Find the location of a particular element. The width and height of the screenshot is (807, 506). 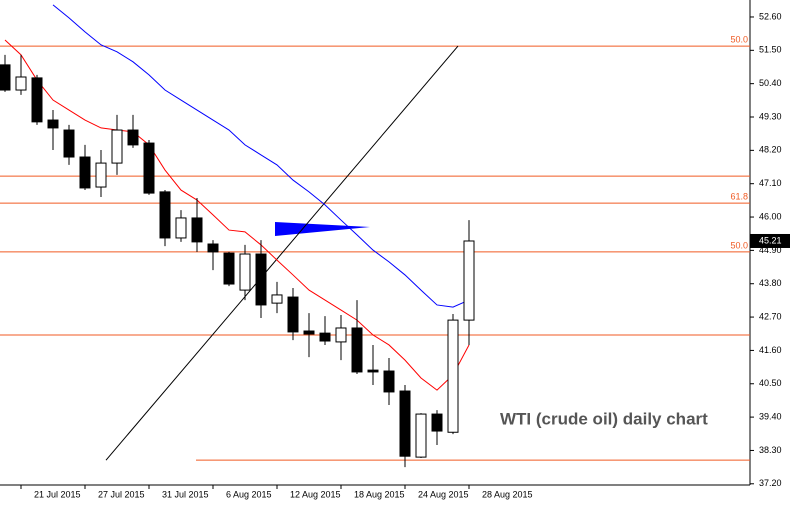

x-tick-label: 27 Jul 2015 is located at coordinates (121, 494).